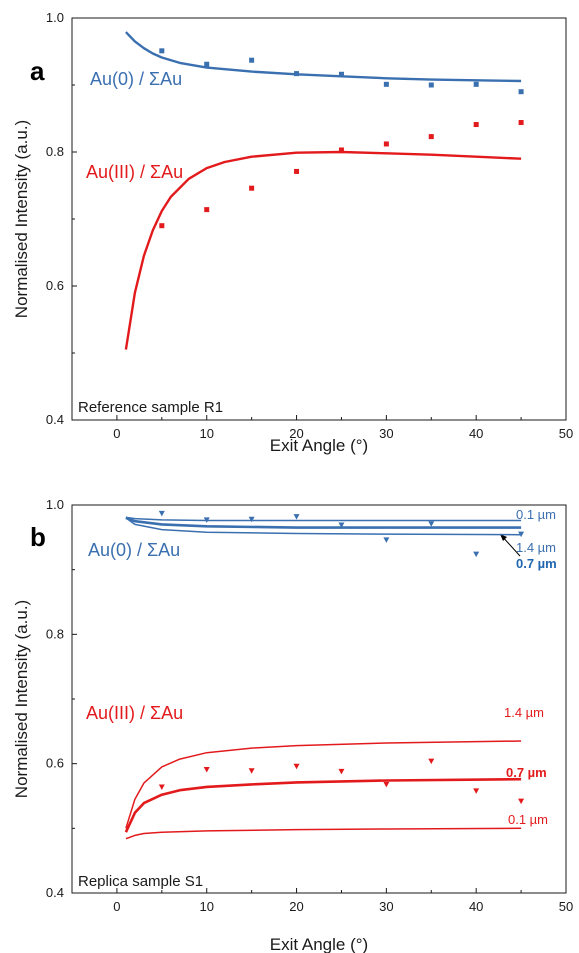 Image resolution: width=579 pixels, height=953 pixels. Describe the element at coordinates (526, 772) in the screenshot. I see `curve-label-0-7um-red: 0.7 µm` at that location.